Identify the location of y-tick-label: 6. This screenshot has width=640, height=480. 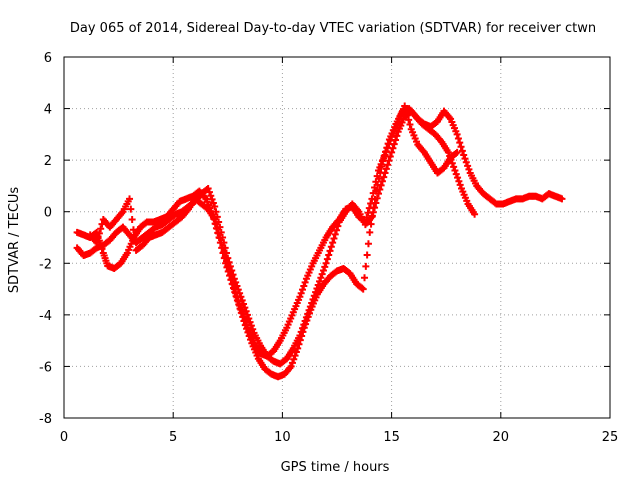
(48, 58).